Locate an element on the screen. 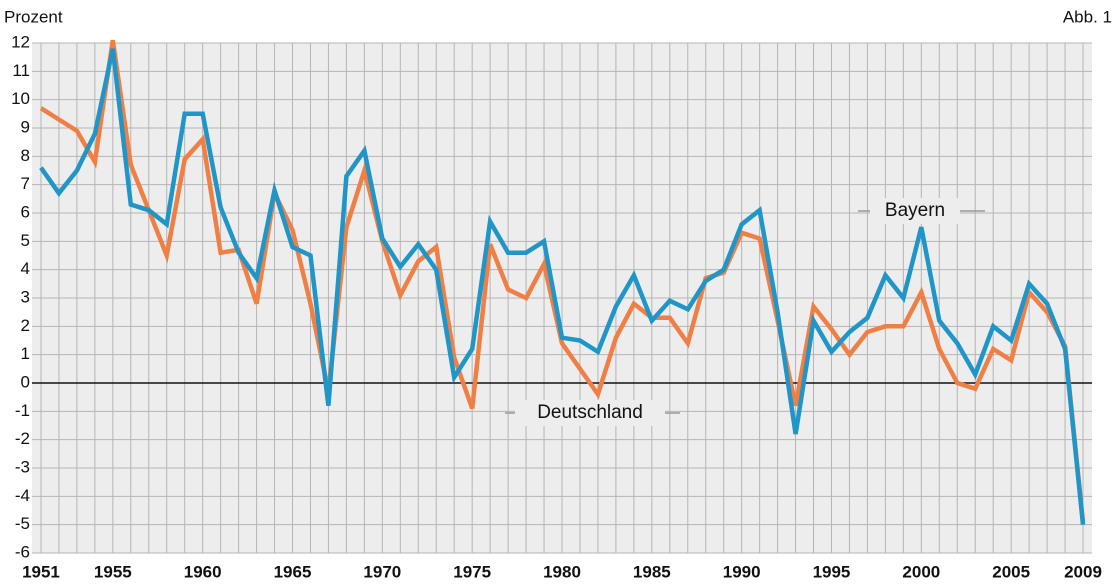 The height and width of the screenshot is (587, 1118). y-tick-label: -3 is located at coordinates (22, 466).